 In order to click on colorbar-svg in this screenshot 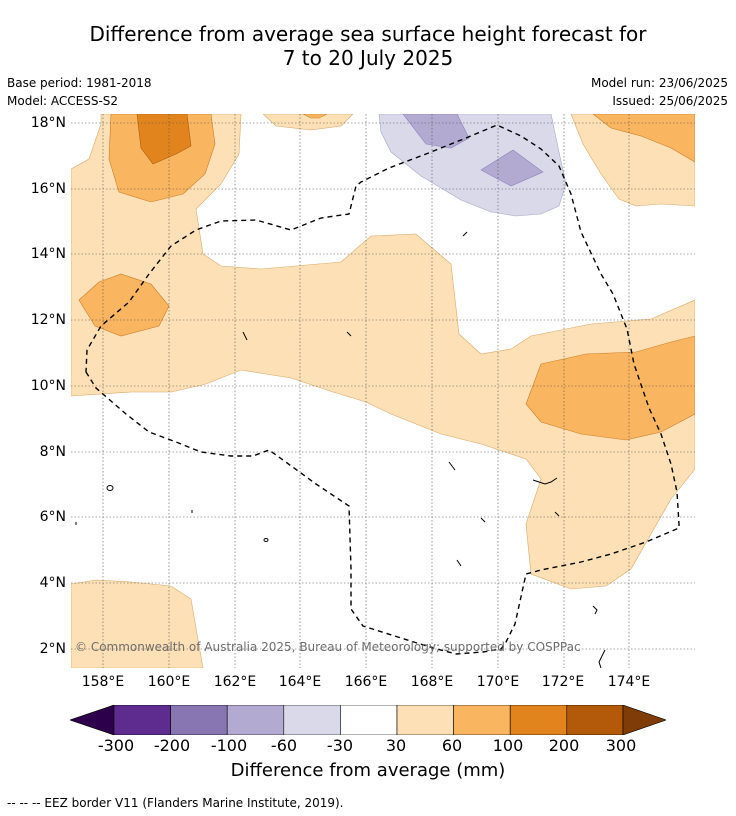, I will do `click(368, 720)`.